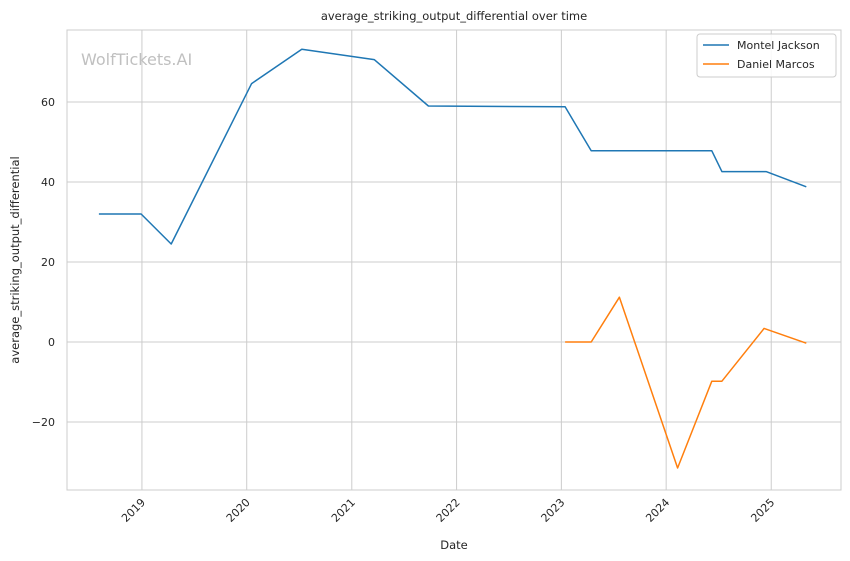  What do you see at coordinates (657, 510) in the screenshot?
I see `x-tick-label: 2024` at bounding box center [657, 510].